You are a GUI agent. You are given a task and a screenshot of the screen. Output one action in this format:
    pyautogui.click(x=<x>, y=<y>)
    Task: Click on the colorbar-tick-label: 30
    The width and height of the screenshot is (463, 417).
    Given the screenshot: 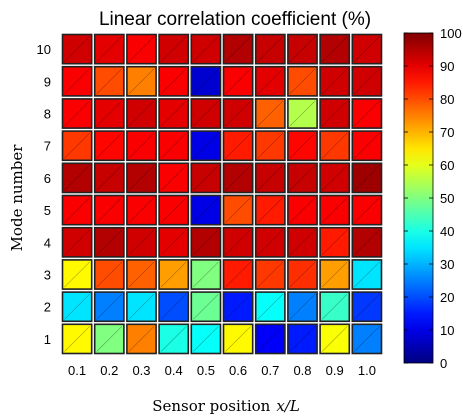 What is the action you would take?
    pyautogui.click(x=447, y=264)
    